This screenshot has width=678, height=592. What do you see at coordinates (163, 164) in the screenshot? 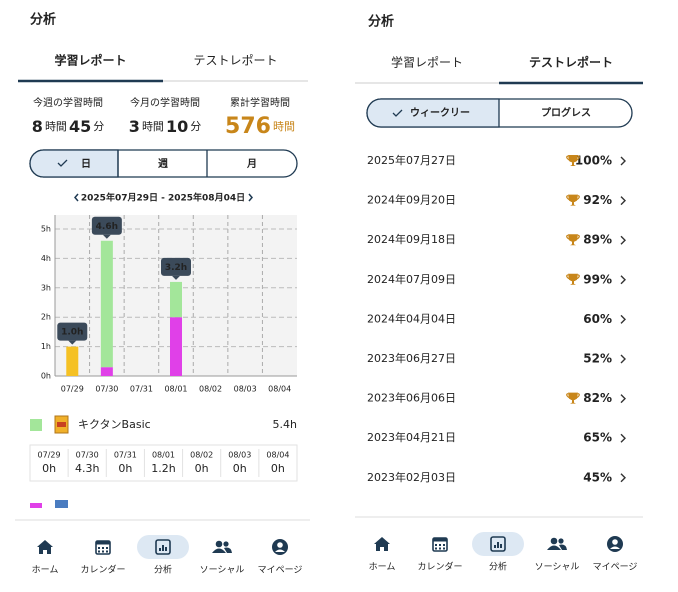
I see `period-option: 週` at bounding box center [163, 164].